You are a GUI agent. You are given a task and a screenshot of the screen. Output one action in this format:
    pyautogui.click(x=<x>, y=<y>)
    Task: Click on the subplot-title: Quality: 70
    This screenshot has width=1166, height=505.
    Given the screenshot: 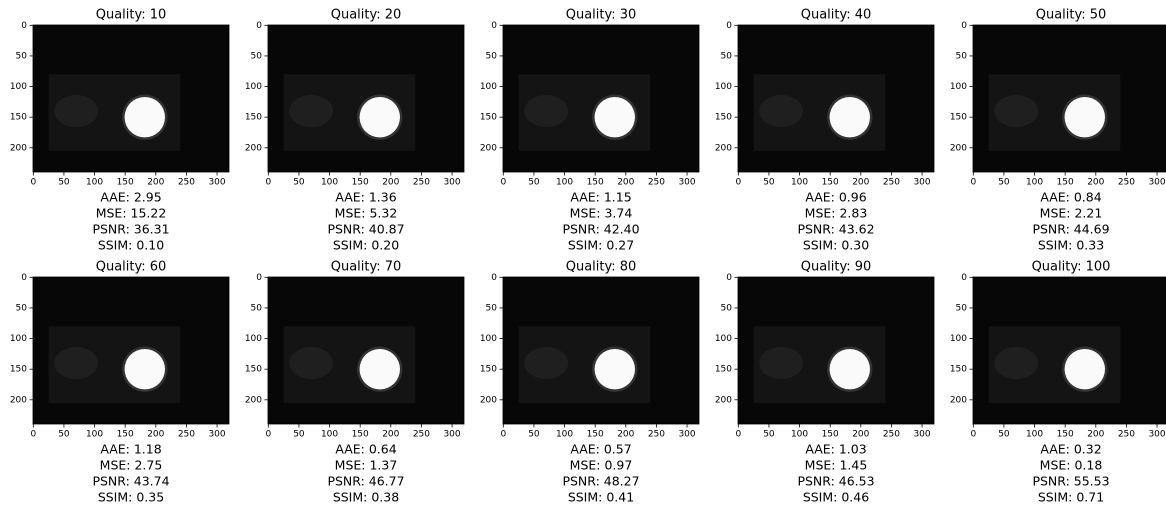 What is the action you would take?
    pyautogui.click(x=366, y=267)
    